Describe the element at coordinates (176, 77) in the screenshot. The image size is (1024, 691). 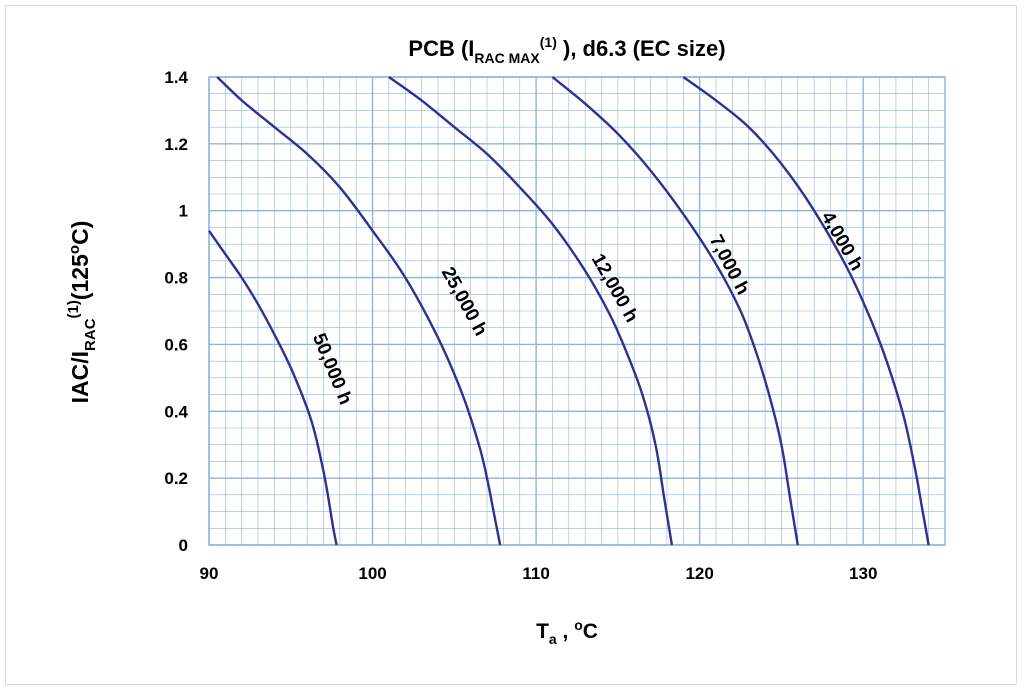
I see `y-tick-label: 1.4` at that location.